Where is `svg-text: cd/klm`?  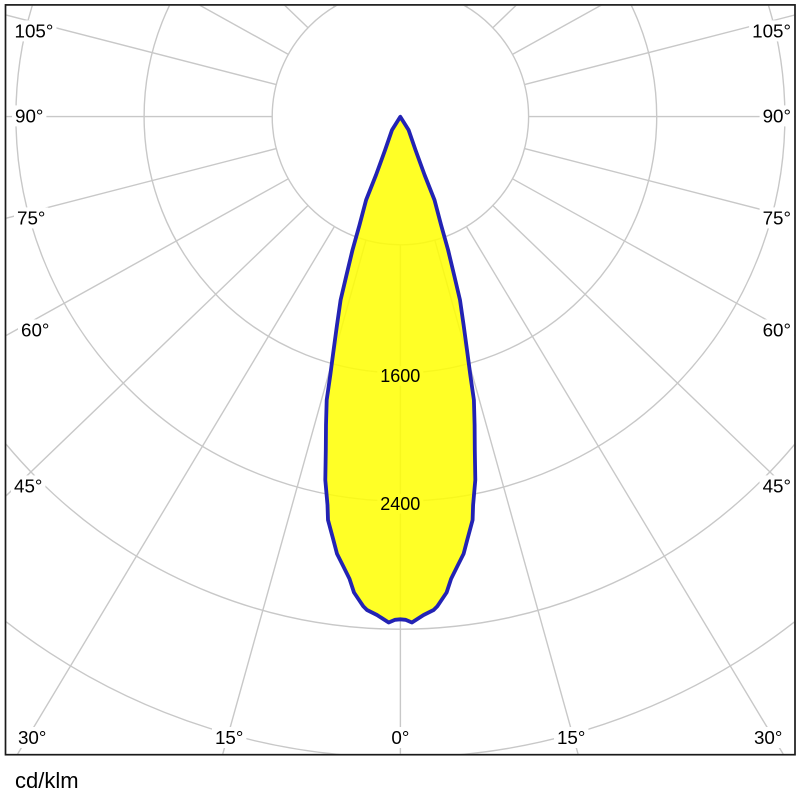
svg-text: cd/klm is located at coordinates (47, 780).